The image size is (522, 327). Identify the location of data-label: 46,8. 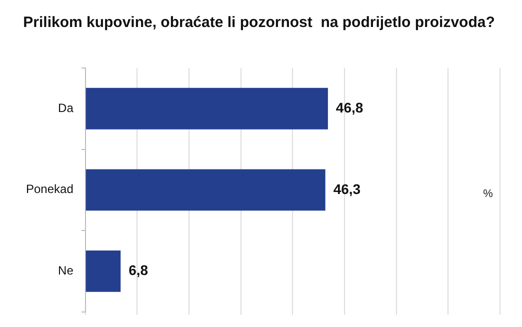
(350, 107).